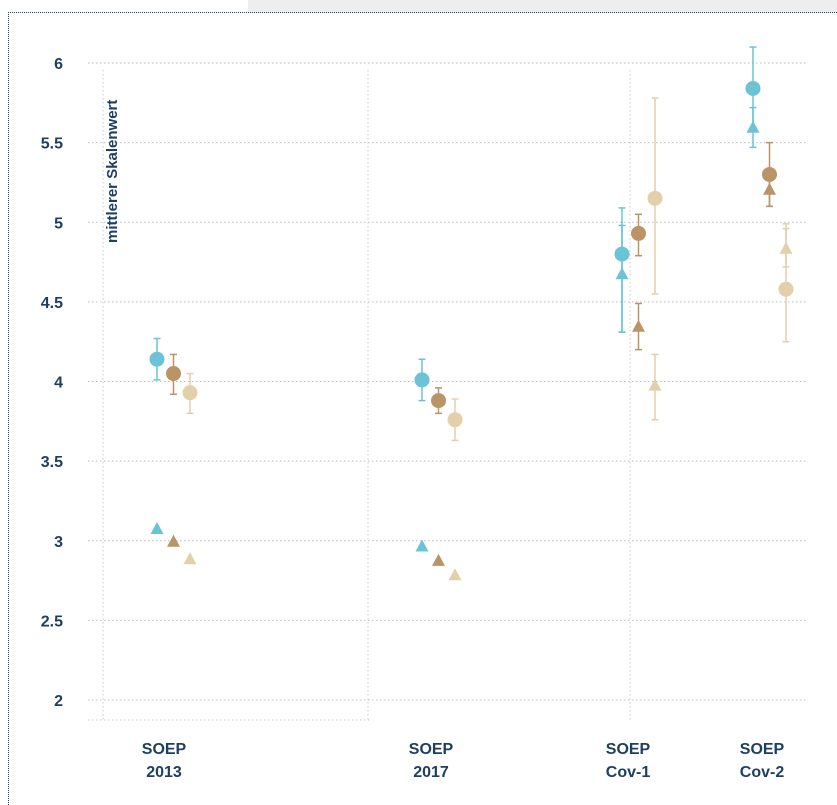  What do you see at coordinates (438, 559) in the screenshot?
I see `point-triangle-s4-c1` at bounding box center [438, 559].